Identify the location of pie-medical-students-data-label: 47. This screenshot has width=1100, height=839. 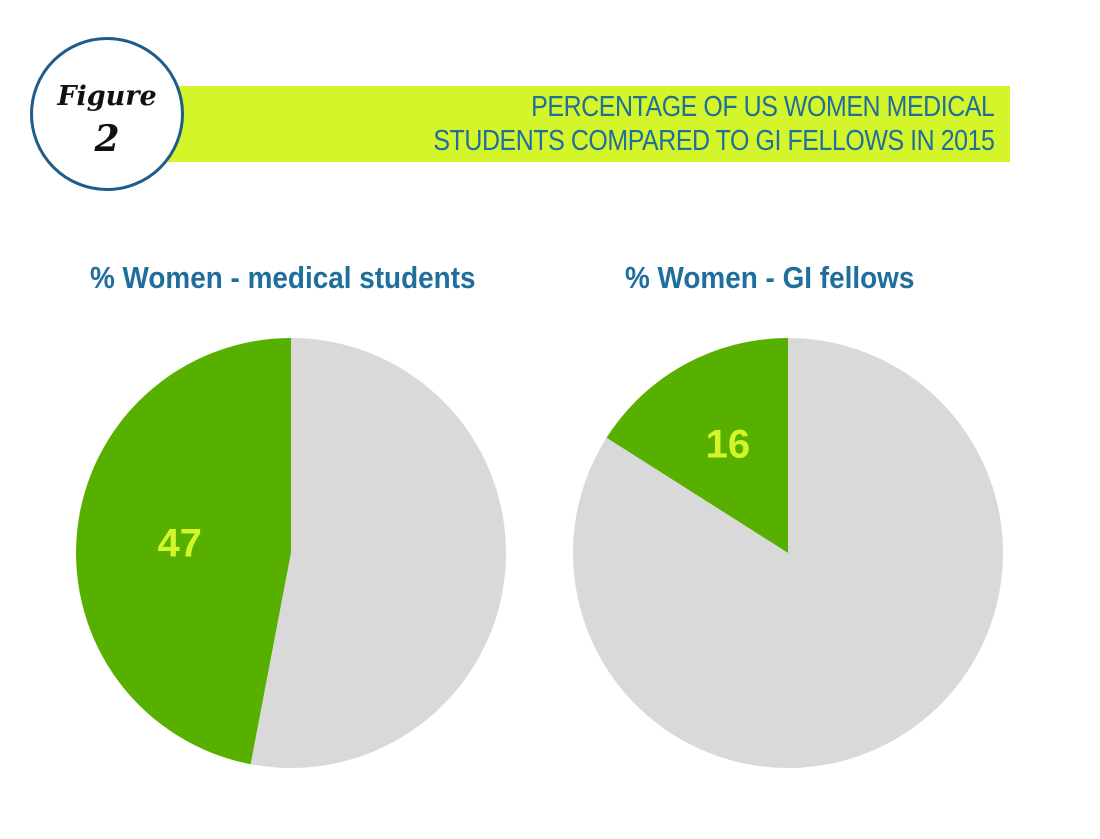
(179, 544).